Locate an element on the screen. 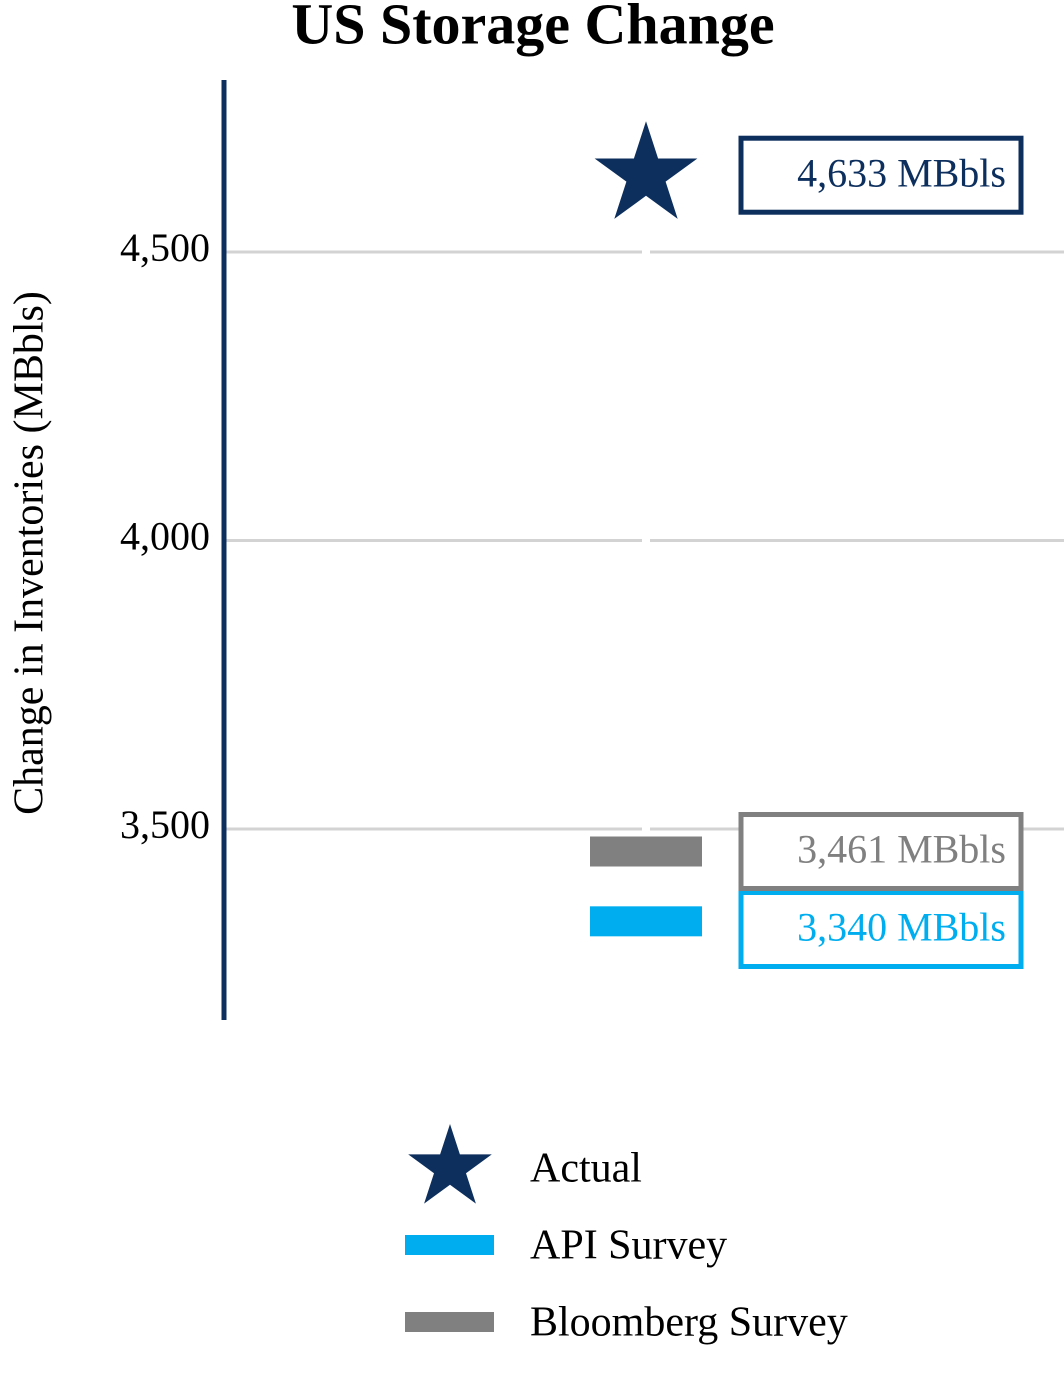 The image size is (1064, 1380). legend-label: API Survey is located at coordinates (628, 1246).